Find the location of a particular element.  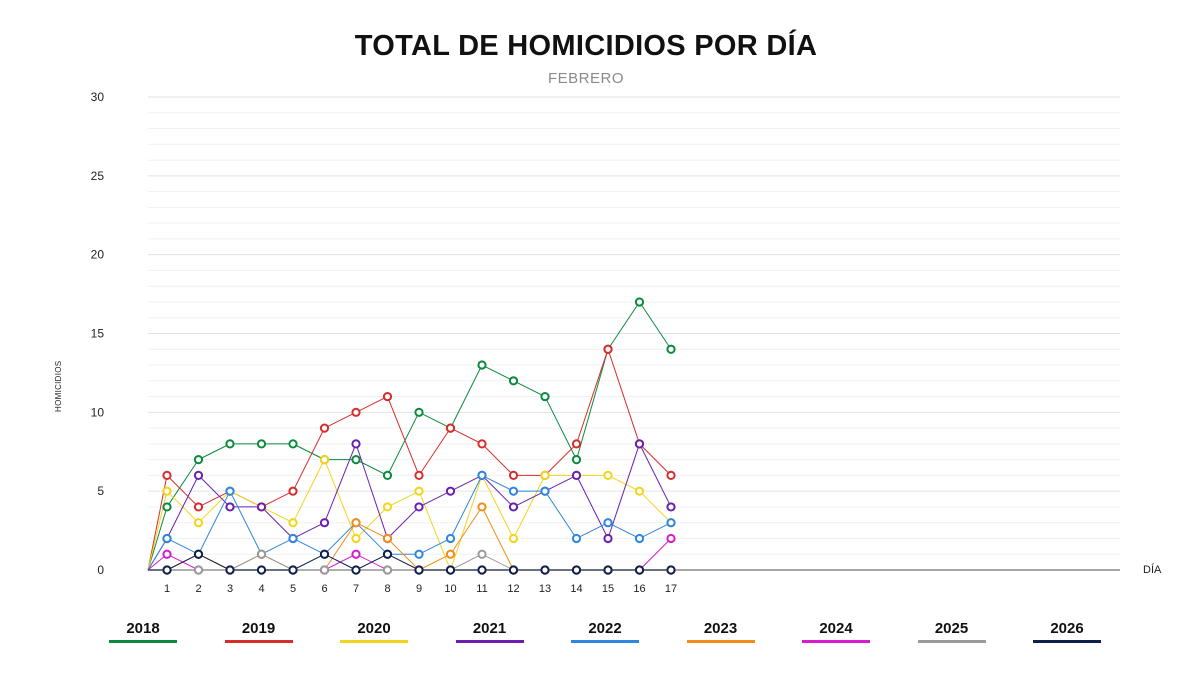

legend-label: 2025 is located at coordinates (951, 628).